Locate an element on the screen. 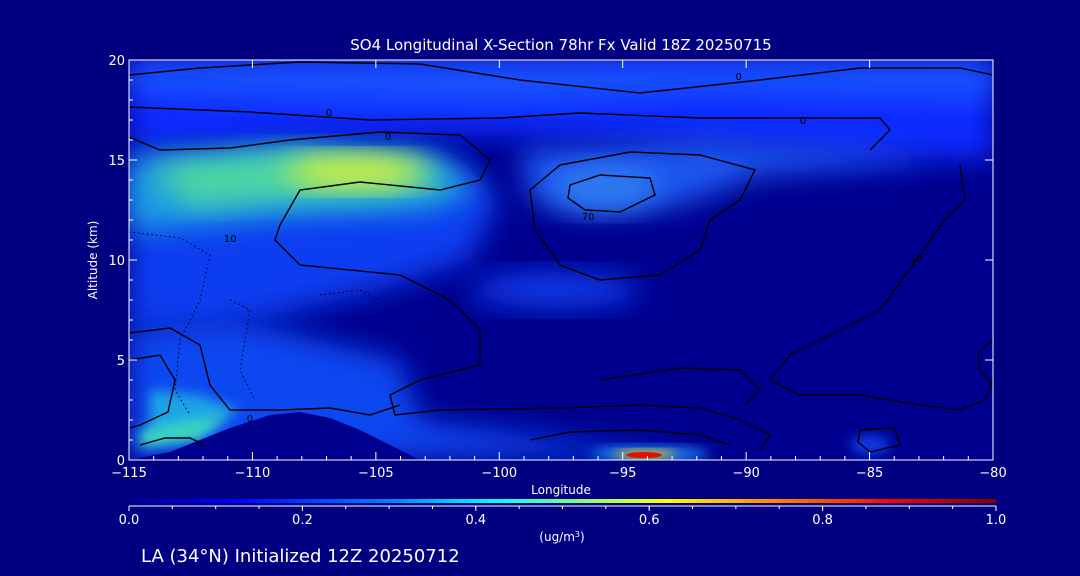 The image size is (1080, 576). units-base: (ug/m is located at coordinates (557, 537).